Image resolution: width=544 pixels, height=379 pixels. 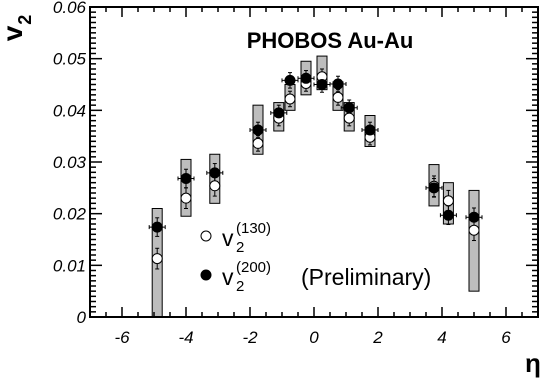 What do you see at coordinates (69, 265) in the screenshot?
I see `y-tick-label: 0.01` at bounding box center [69, 265].